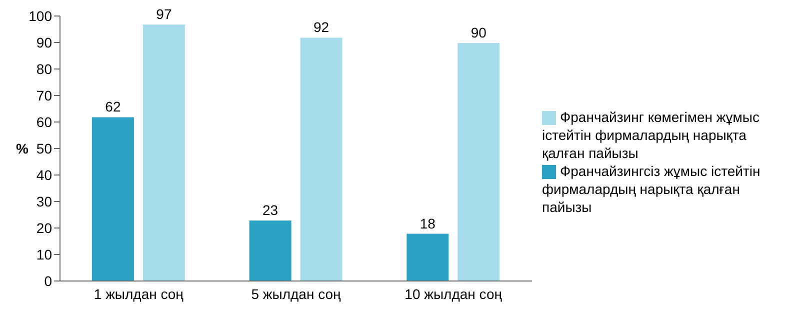  What do you see at coordinates (44, 95) in the screenshot?
I see `y-tick-label: 70` at bounding box center [44, 95].